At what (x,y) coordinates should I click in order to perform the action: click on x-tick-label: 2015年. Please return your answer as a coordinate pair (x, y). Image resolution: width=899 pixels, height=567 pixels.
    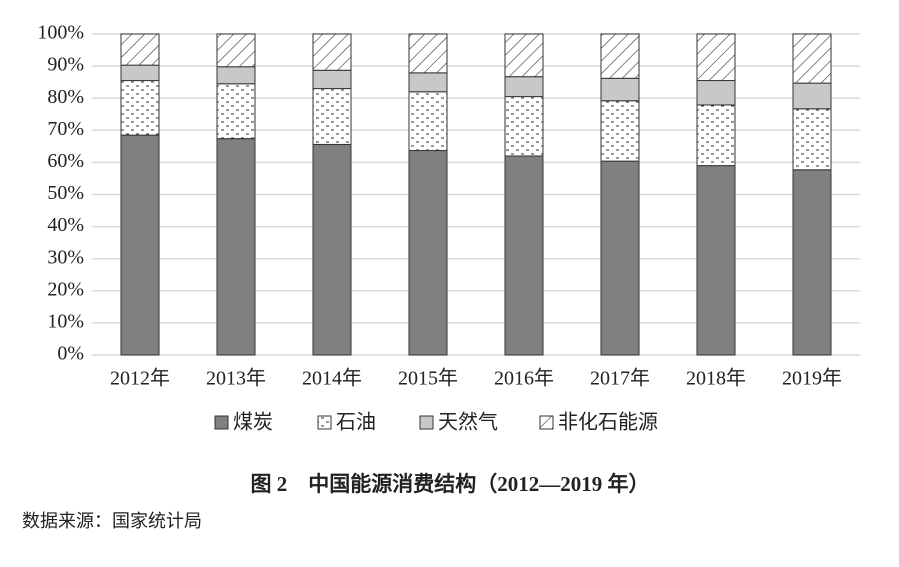
    Looking at the image, I should click on (428, 378).